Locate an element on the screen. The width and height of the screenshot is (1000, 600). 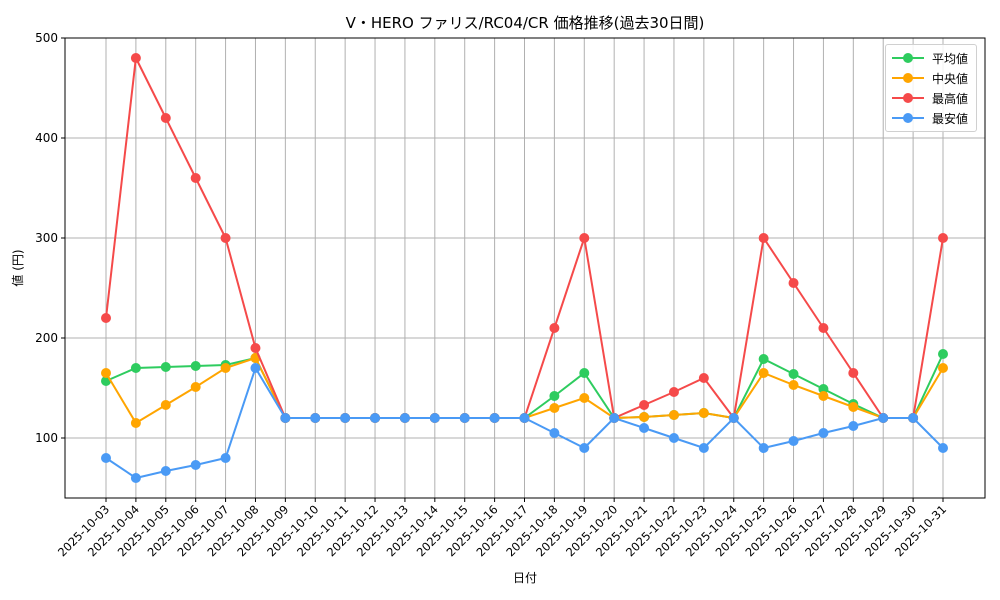
y-tick-label: 500 is located at coordinates (46, 38).